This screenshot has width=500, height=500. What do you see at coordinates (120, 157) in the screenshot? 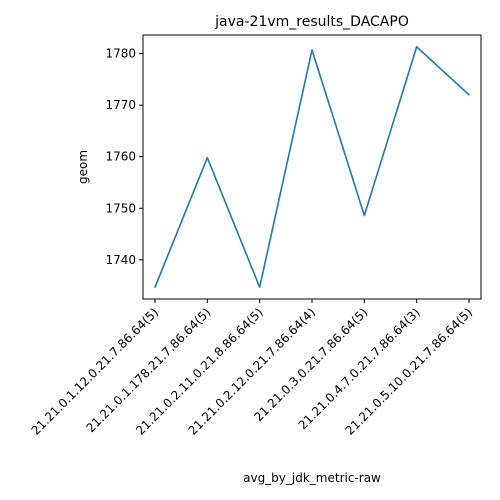
I see `y-tick-label: 1760` at bounding box center [120, 157].